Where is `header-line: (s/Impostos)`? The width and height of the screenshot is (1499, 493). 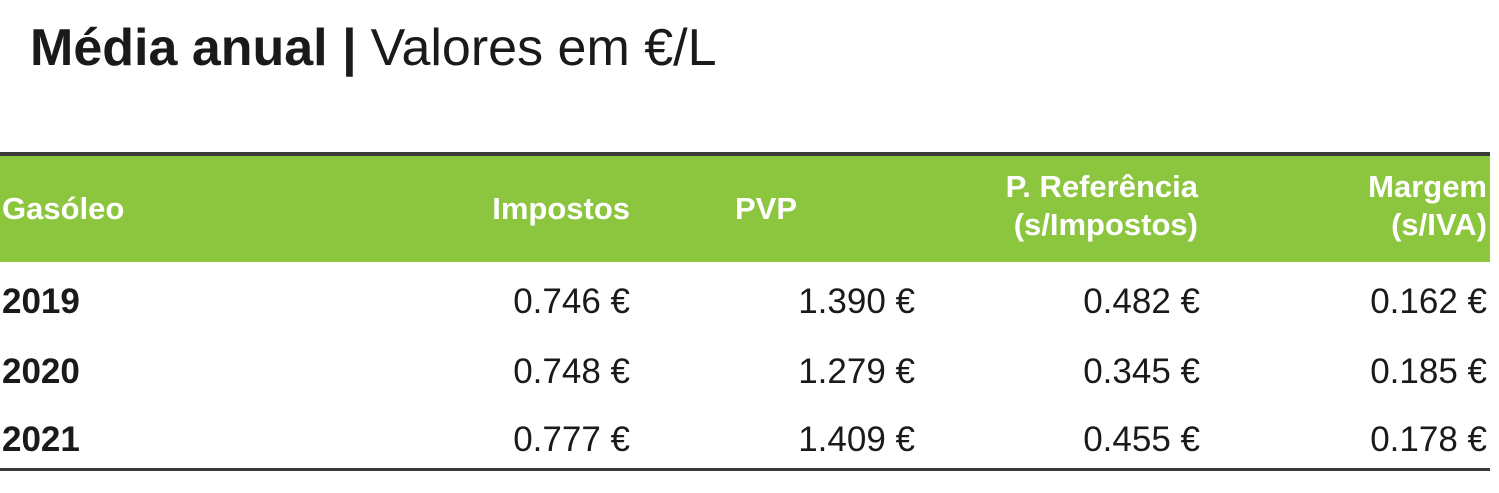 header-line: (s/Impostos) is located at coordinates (1105, 224).